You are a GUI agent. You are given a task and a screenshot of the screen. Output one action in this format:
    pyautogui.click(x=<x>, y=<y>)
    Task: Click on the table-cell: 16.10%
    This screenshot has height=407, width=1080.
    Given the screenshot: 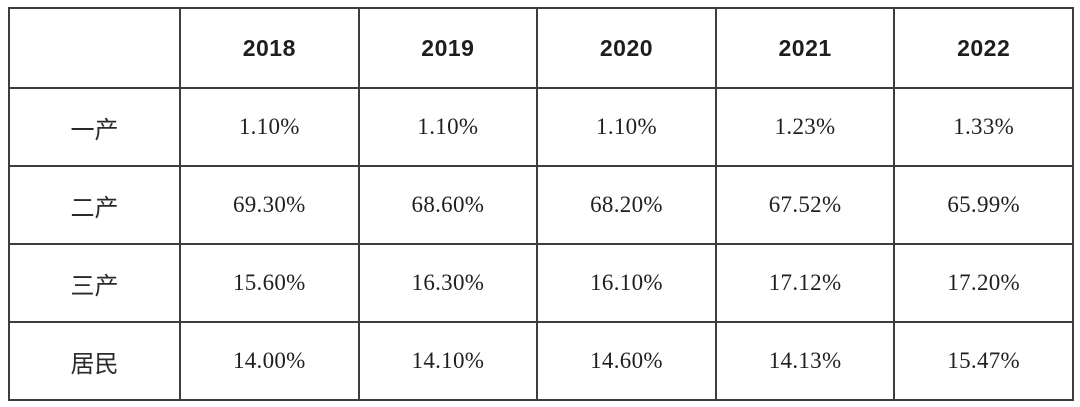 What is the action you would take?
    pyautogui.click(x=626, y=283)
    